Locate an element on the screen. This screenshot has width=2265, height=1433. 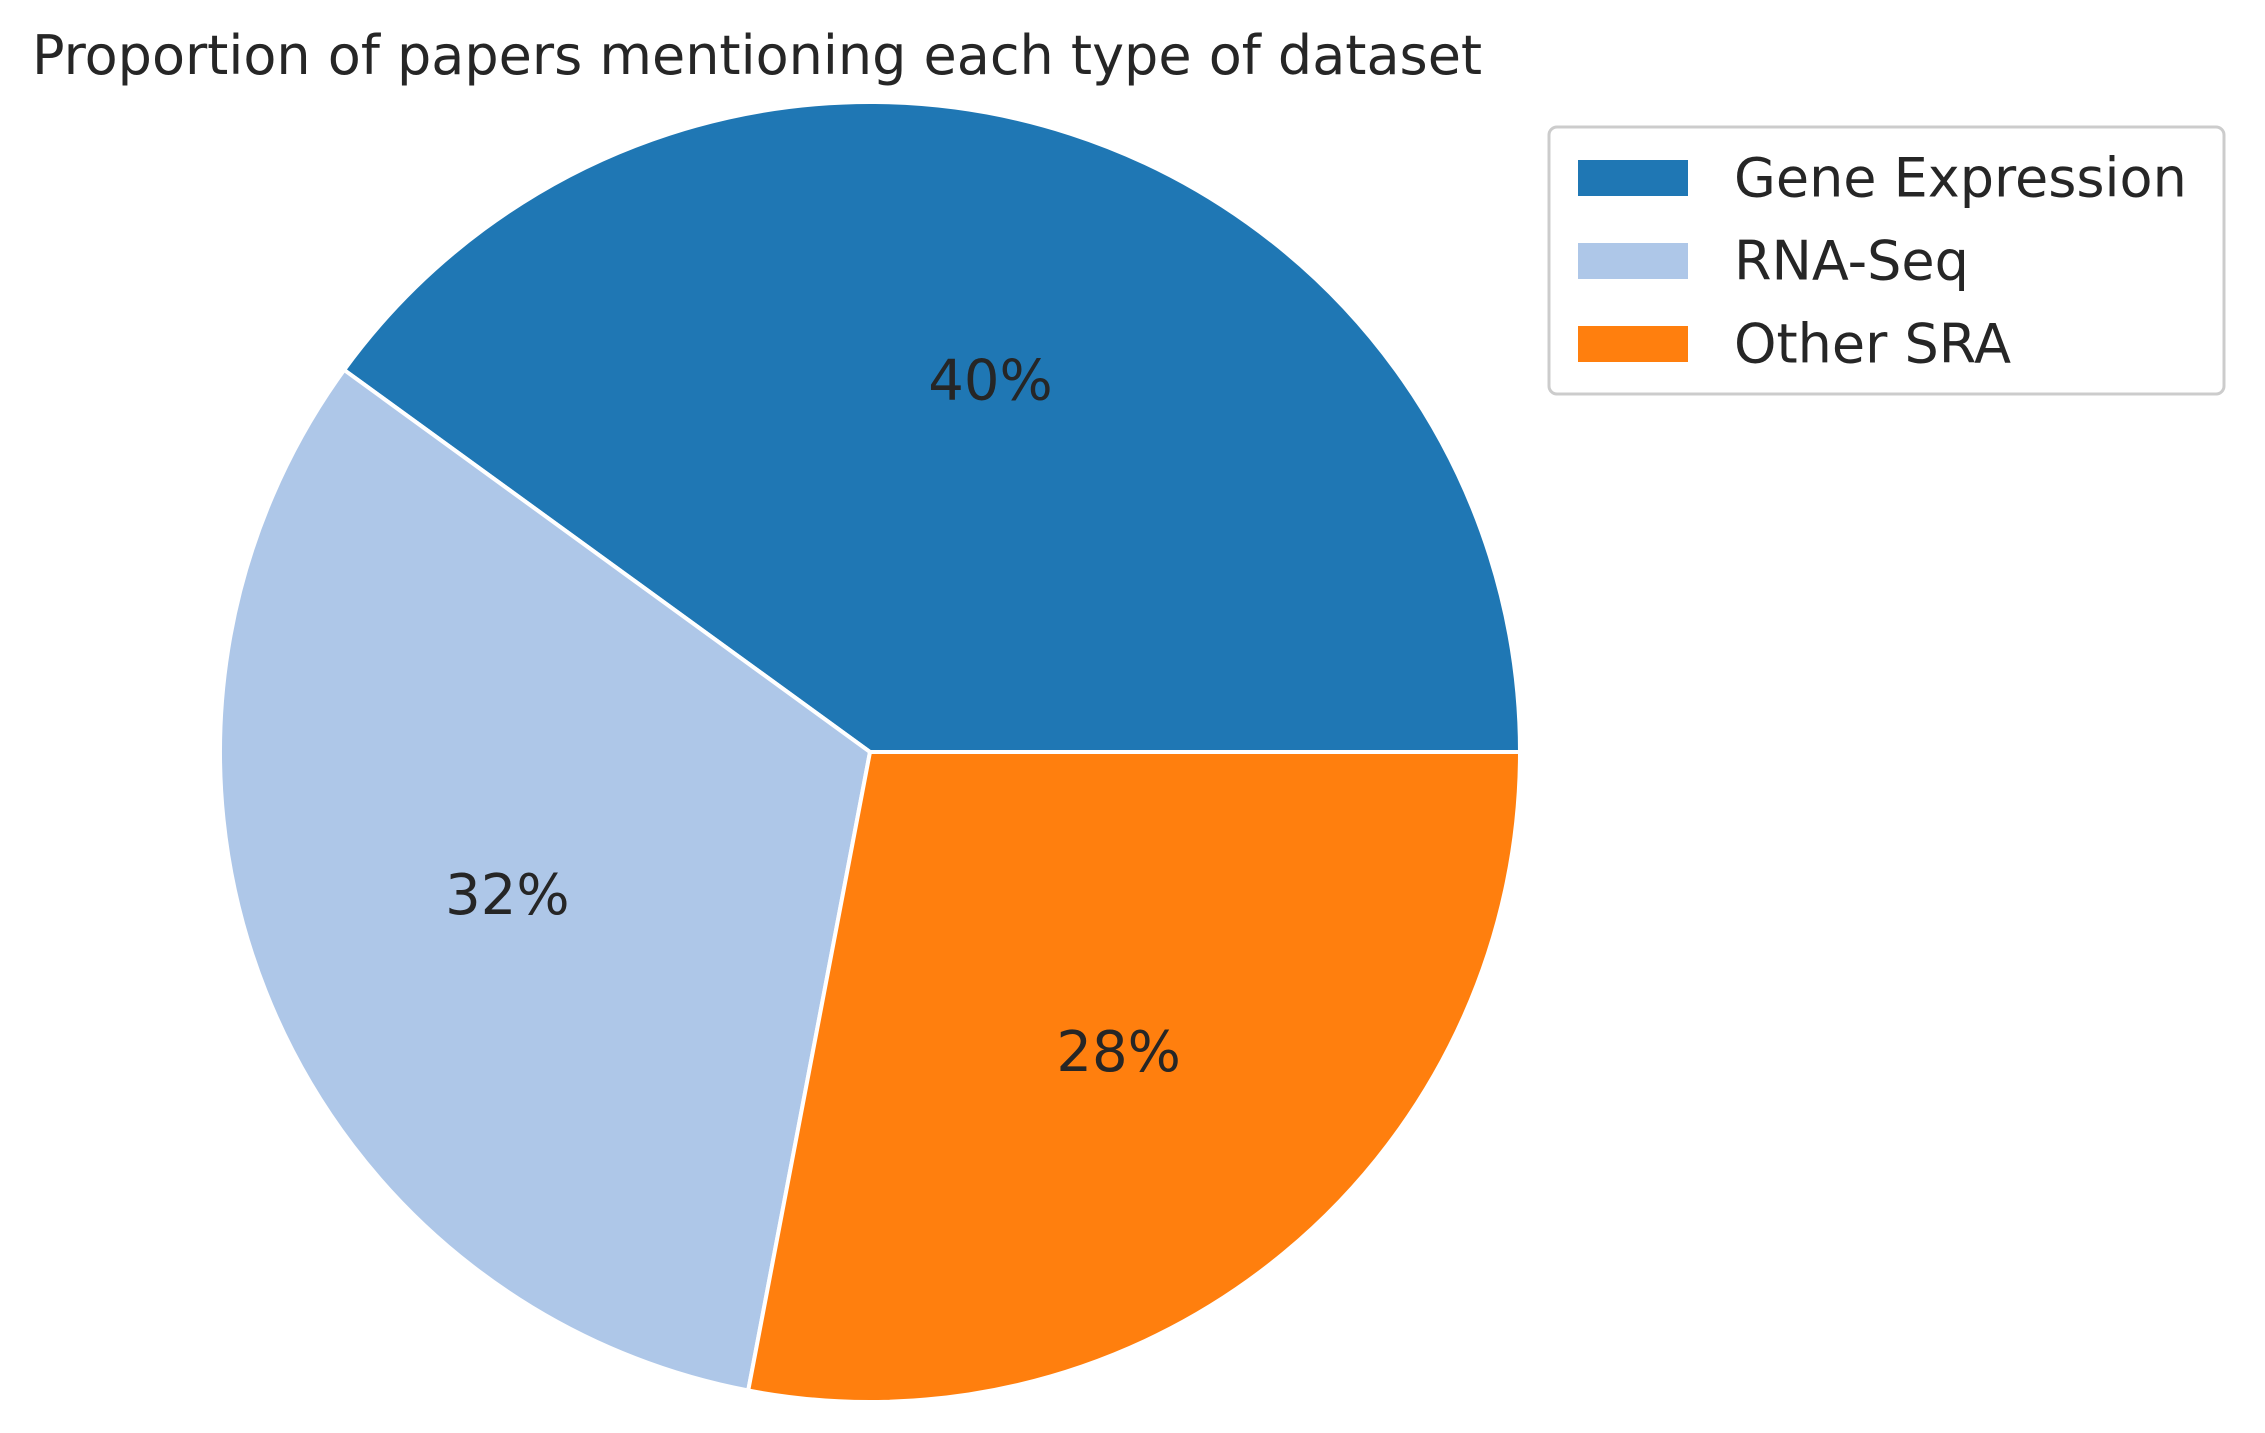
legend-label-gene-expression: Gene Expression is located at coordinates (1960, 178).